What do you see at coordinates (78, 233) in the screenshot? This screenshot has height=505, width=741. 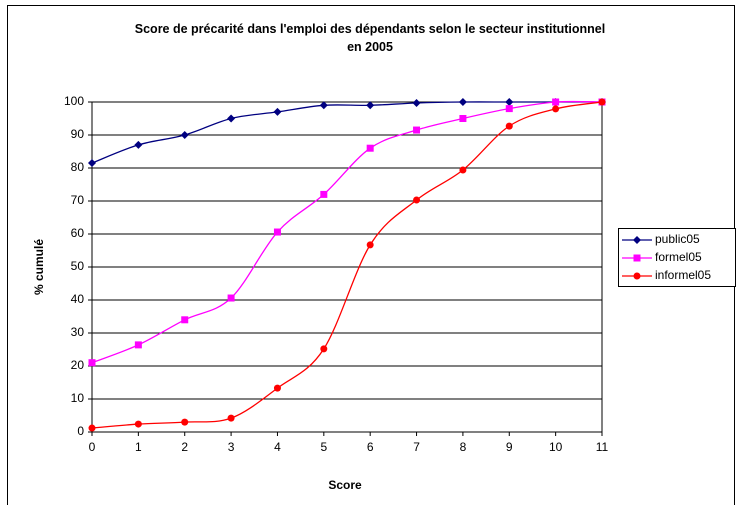 I see `y-tick-label: 60` at bounding box center [78, 233].